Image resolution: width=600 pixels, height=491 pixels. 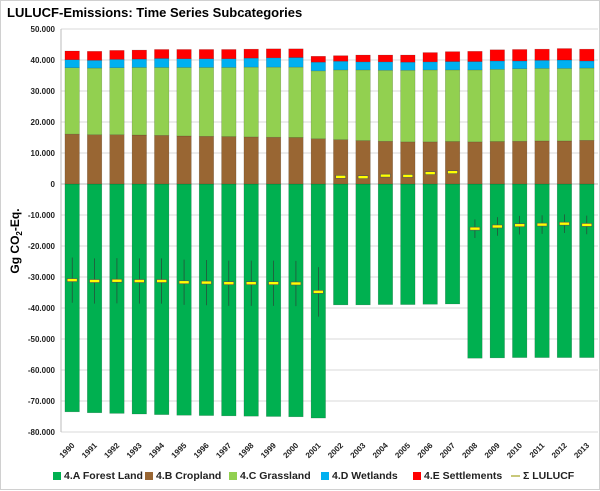 What do you see at coordinates (275, 476) in the screenshot?
I see `legend-label: 4.C Grassland` at bounding box center [275, 476].